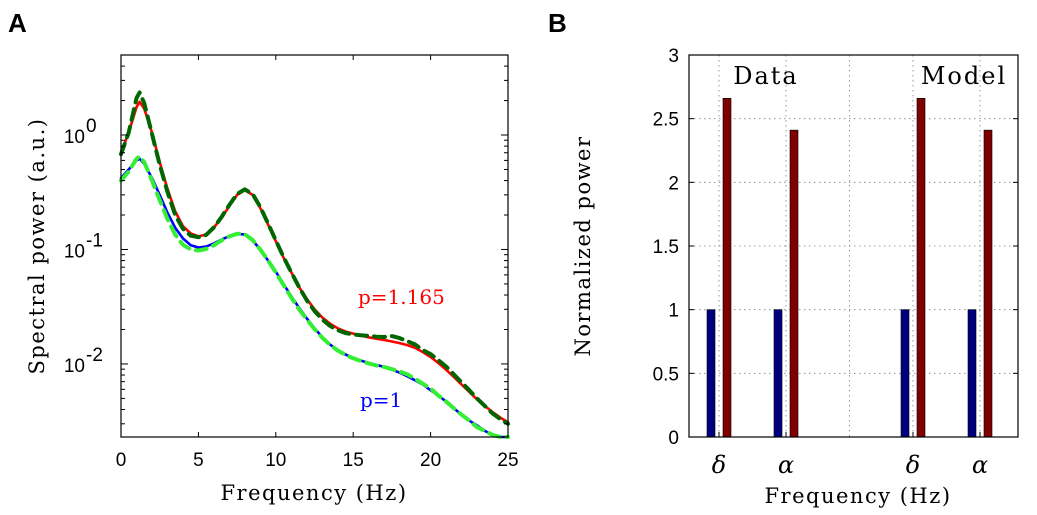 This screenshot has width=1037, height=515. What do you see at coordinates (430, 460) in the screenshot?
I see `x-tick-label: 20` at bounding box center [430, 460].